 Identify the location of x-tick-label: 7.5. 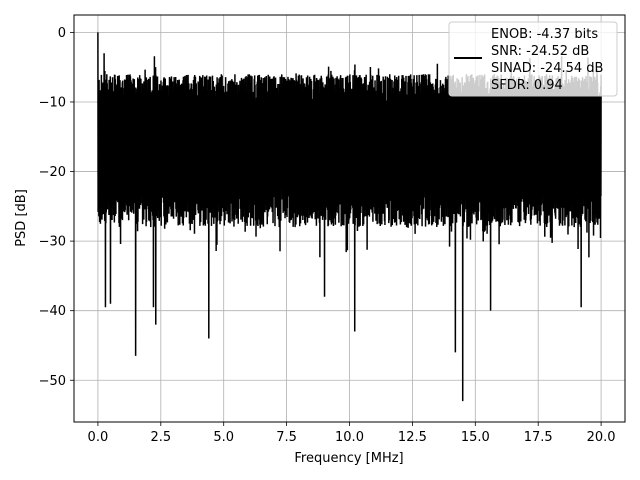
(286, 437).